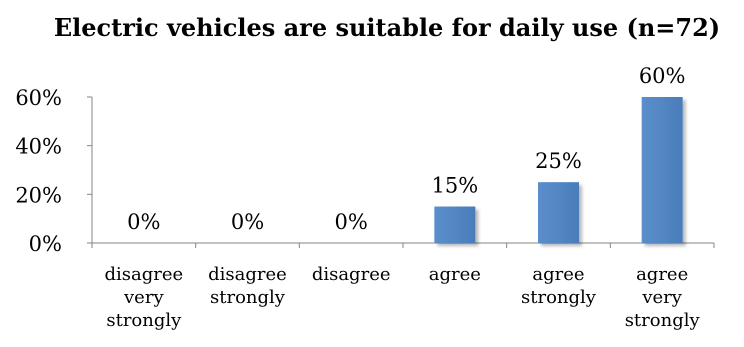 This screenshot has width=744, height=347. What do you see at coordinates (38, 147) in the screenshot?
I see `y-tick-label: 40%` at bounding box center [38, 147].